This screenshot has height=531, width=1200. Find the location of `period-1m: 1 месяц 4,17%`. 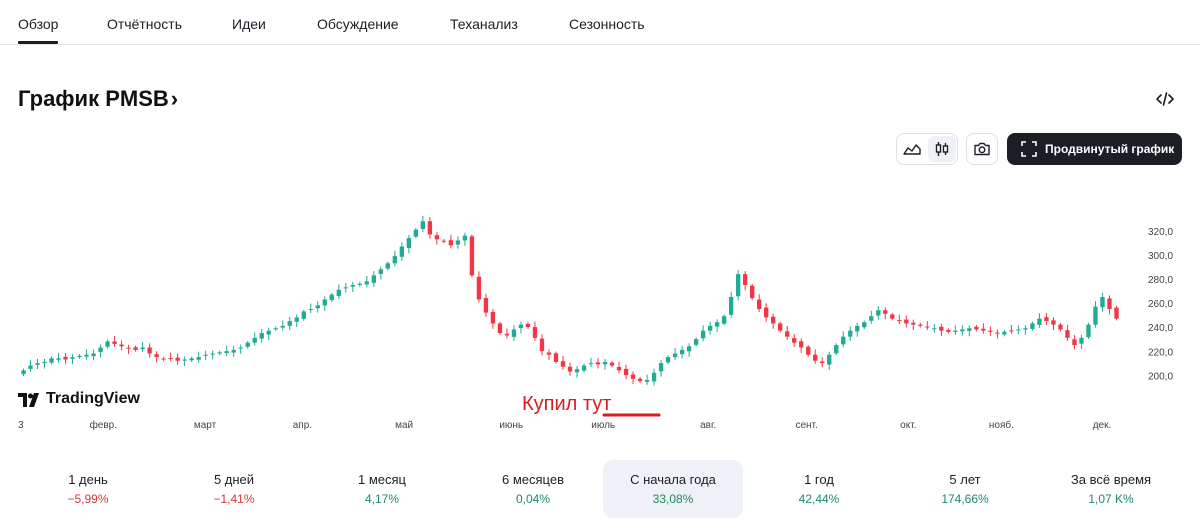

period-1m: 1 месяц 4,17% is located at coordinates (382, 489).